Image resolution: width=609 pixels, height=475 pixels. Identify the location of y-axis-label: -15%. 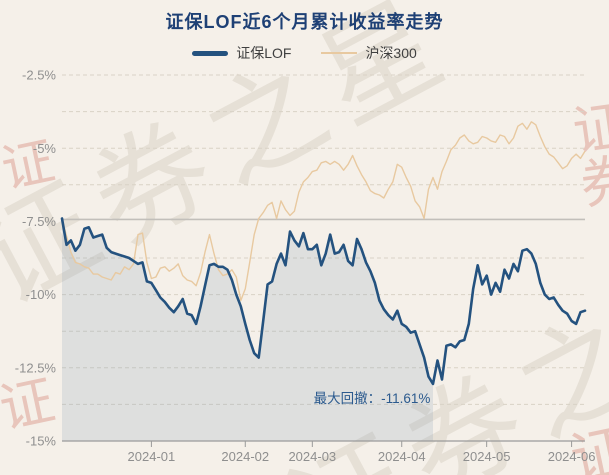
(41, 441).